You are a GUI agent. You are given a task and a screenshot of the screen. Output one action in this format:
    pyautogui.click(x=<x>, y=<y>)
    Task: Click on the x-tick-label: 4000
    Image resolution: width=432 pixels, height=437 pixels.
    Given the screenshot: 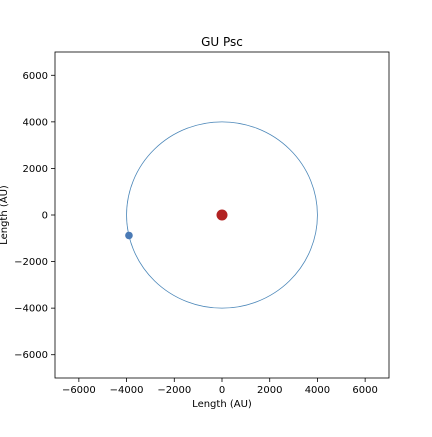 What is the action you would take?
    pyautogui.click(x=317, y=390)
    